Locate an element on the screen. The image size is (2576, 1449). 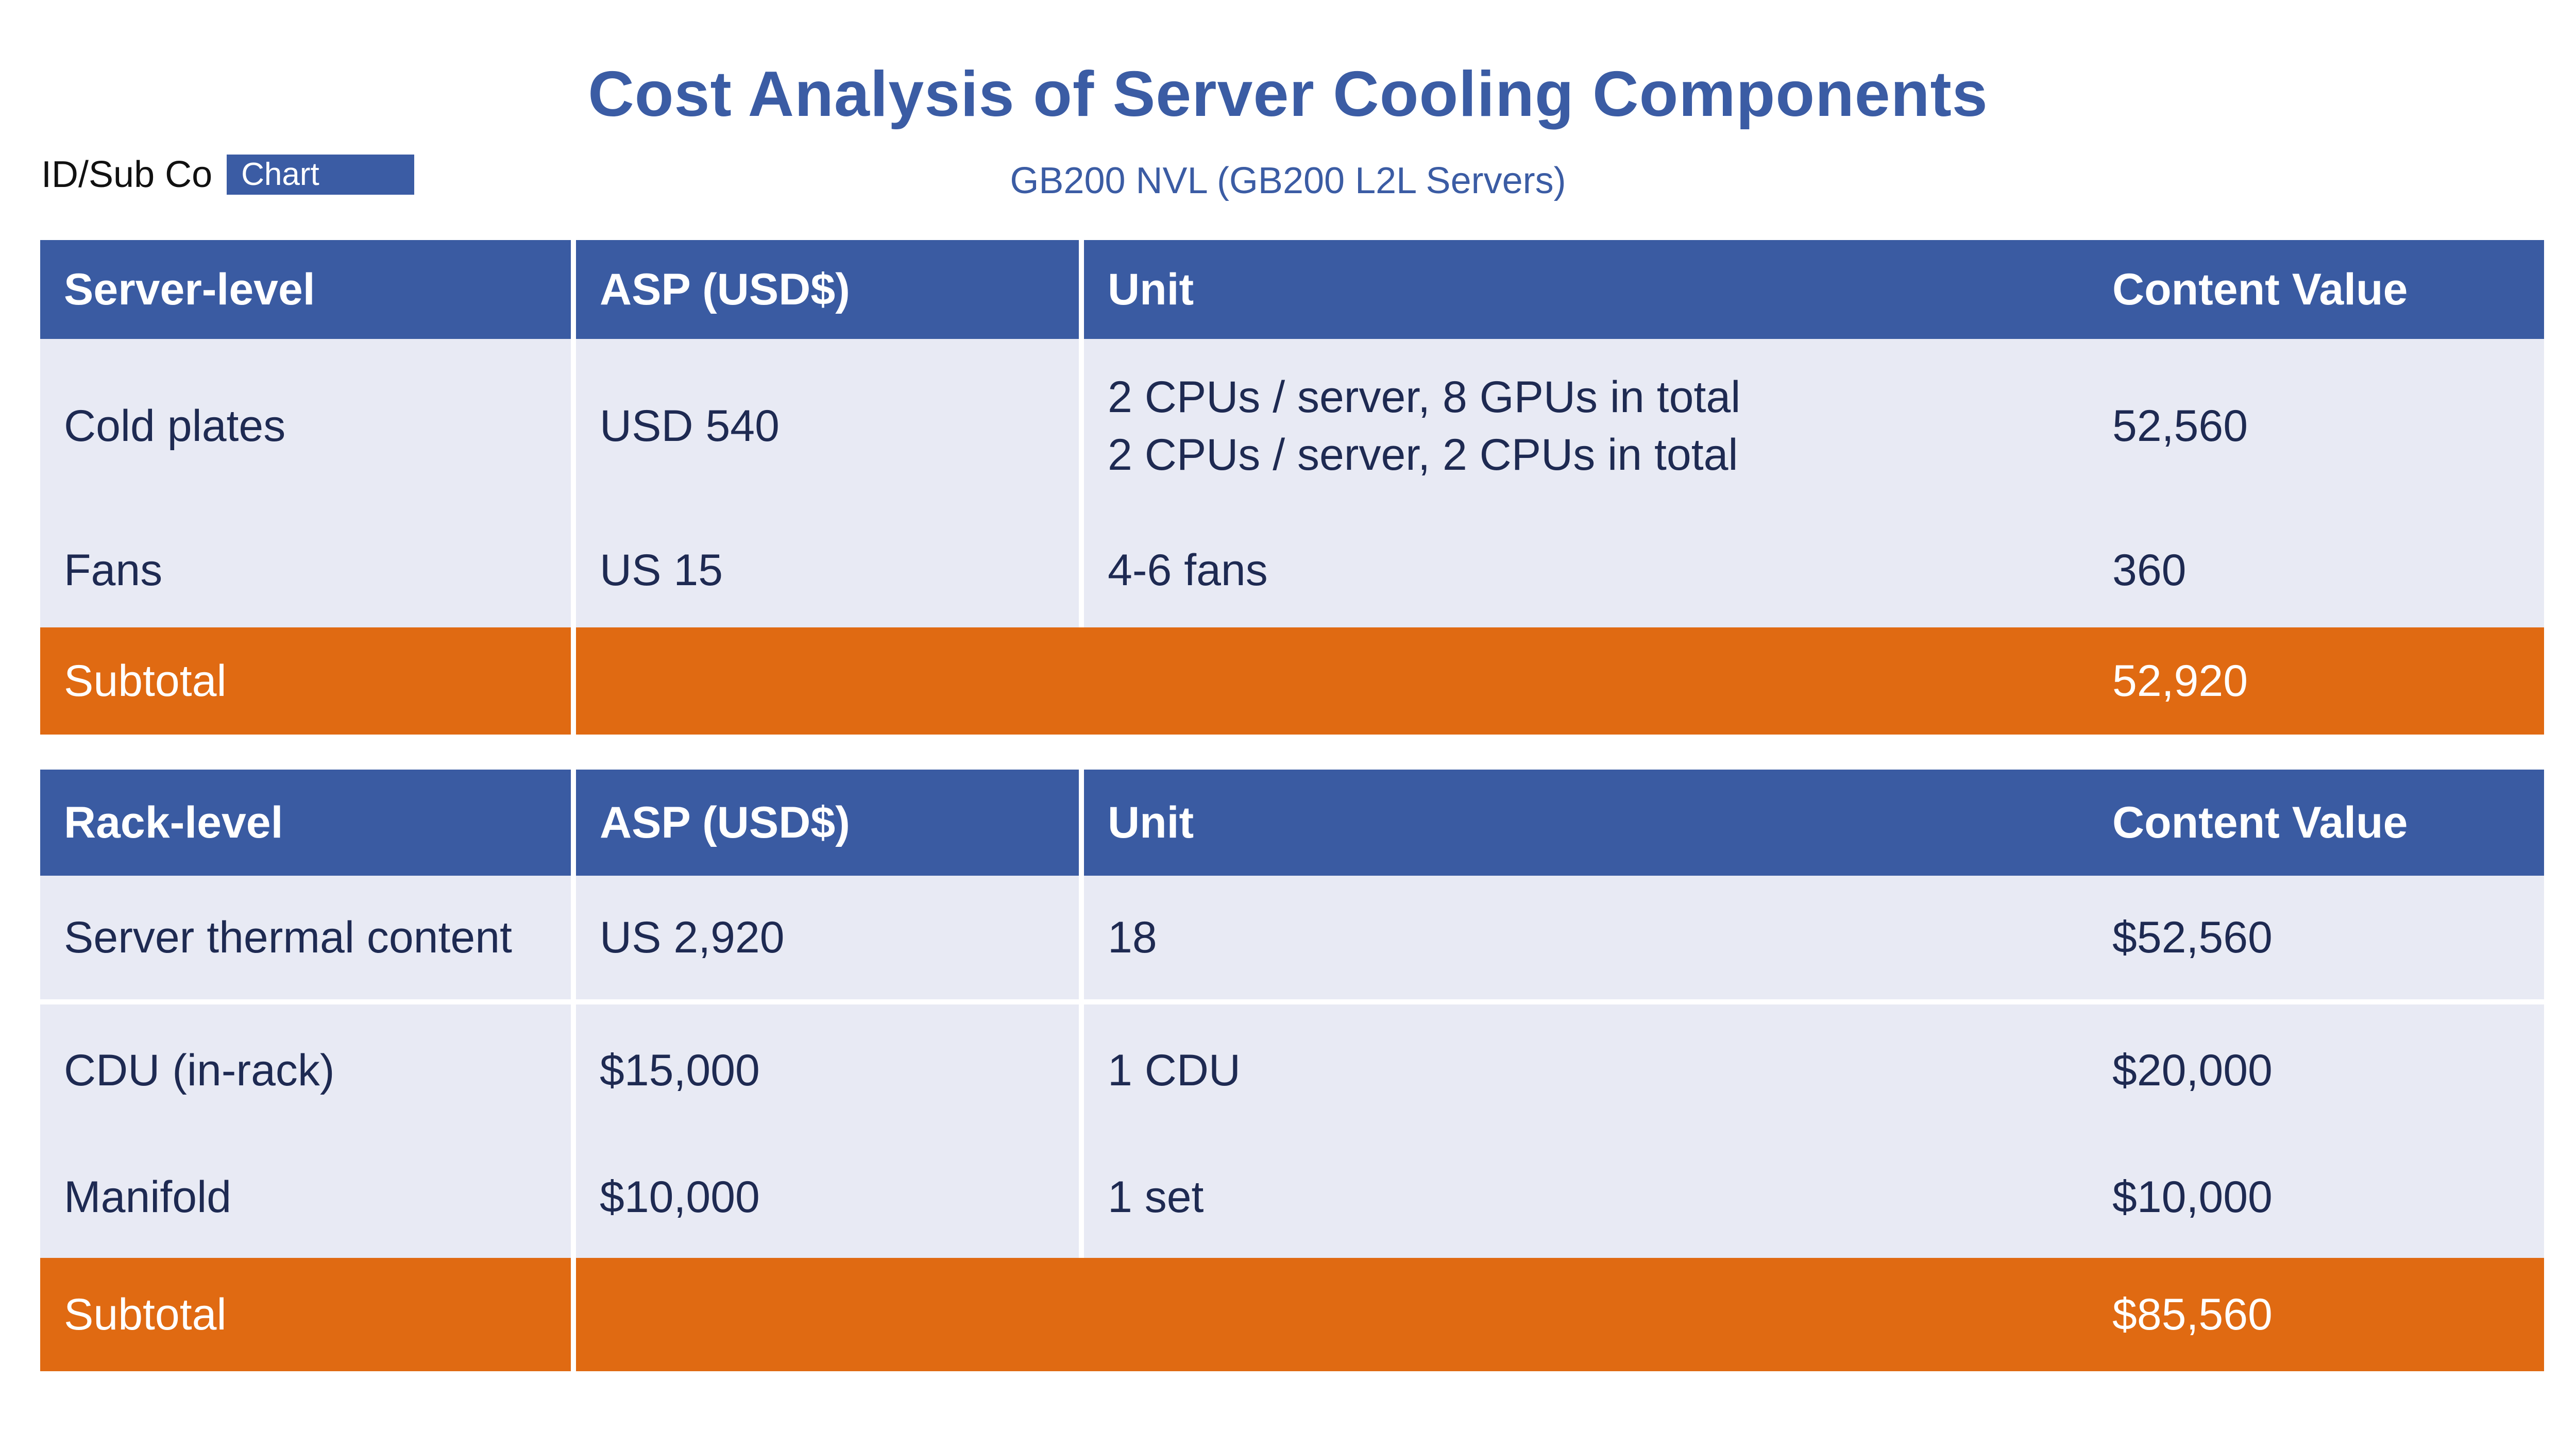
content-value: $10,000 is located at coordinates (2316, 1197).